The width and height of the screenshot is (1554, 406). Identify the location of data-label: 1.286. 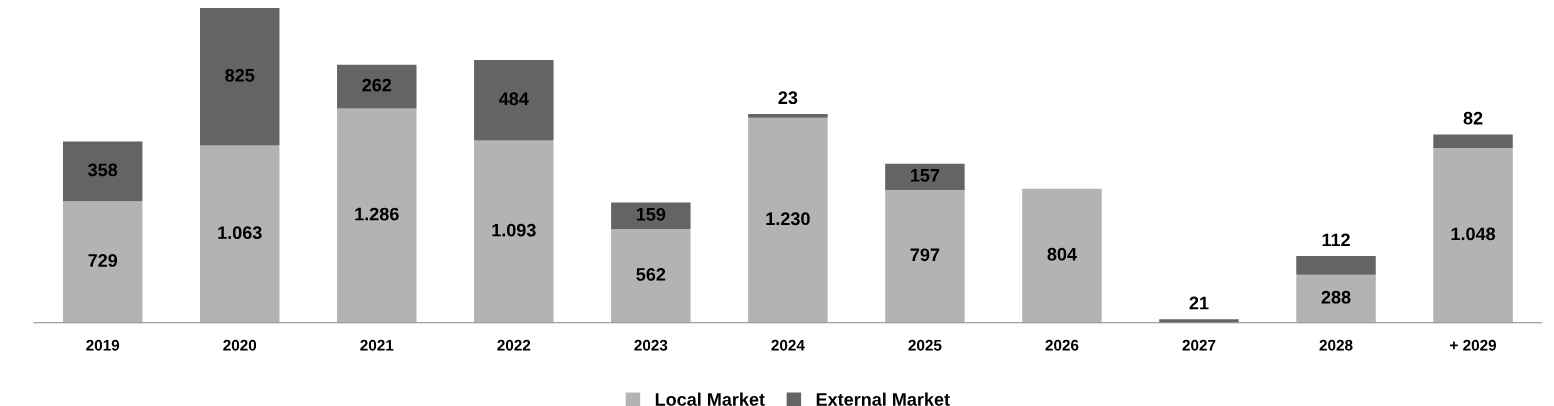
(377, 214).